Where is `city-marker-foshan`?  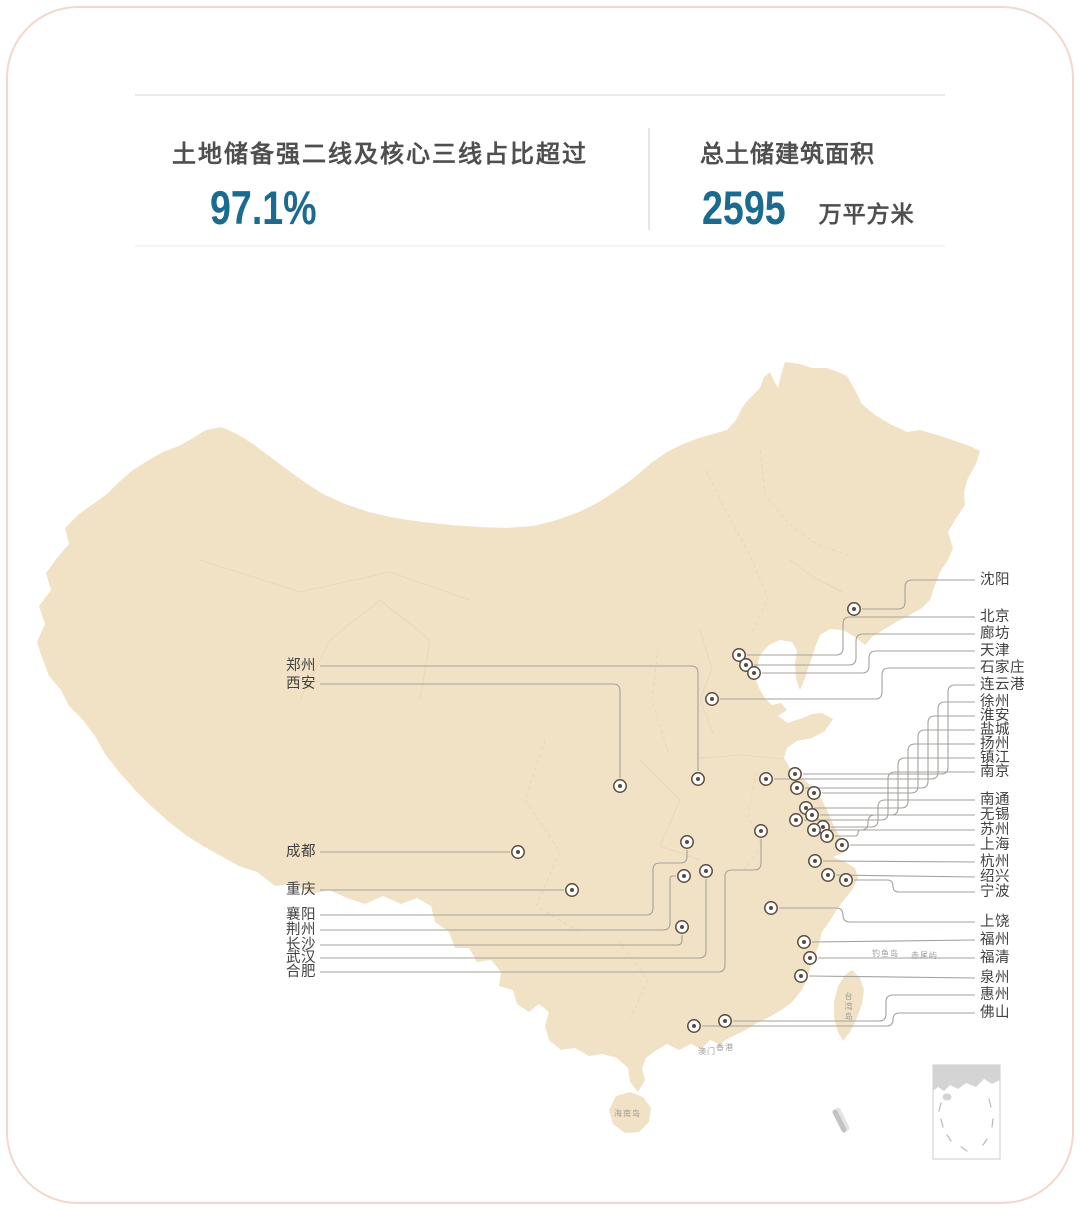
city-marker-foshan is located at coordinates (694, 1026).